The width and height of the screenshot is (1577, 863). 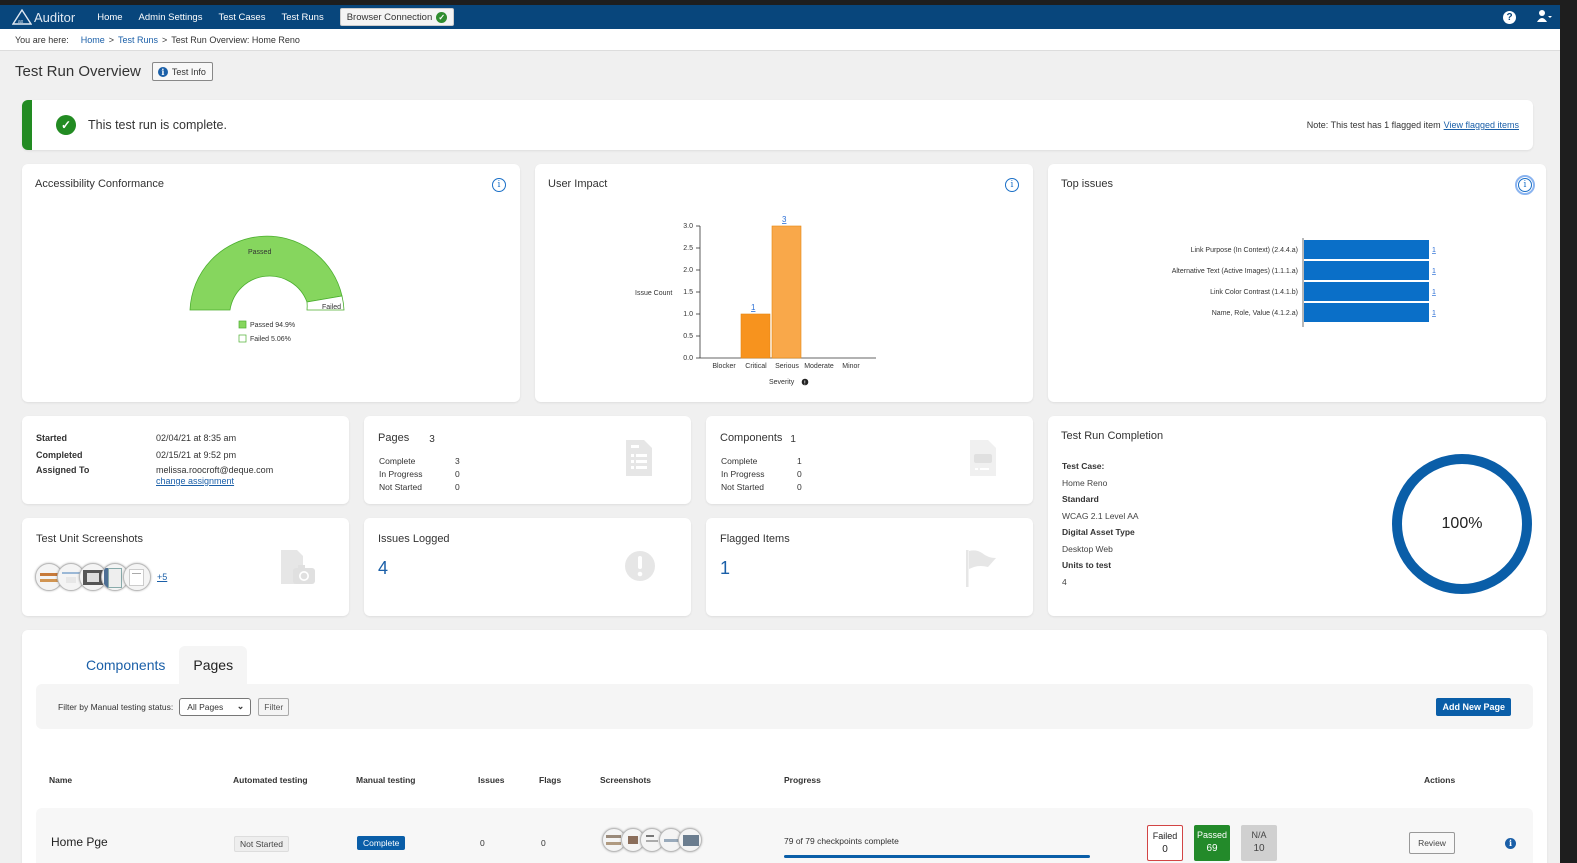 What do you see at coordinates (1509, 17) in the screenshot?
I see `help-icon: ?` at bounding box center [1509, 17].